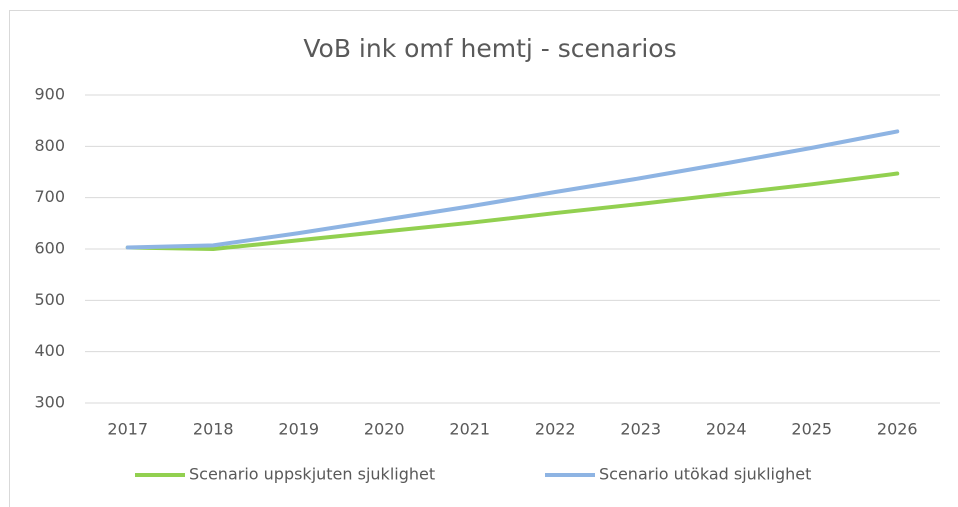 This screenshot has width=958, height=507. I want to click on y-tick-label: 300, so click(49, 402).